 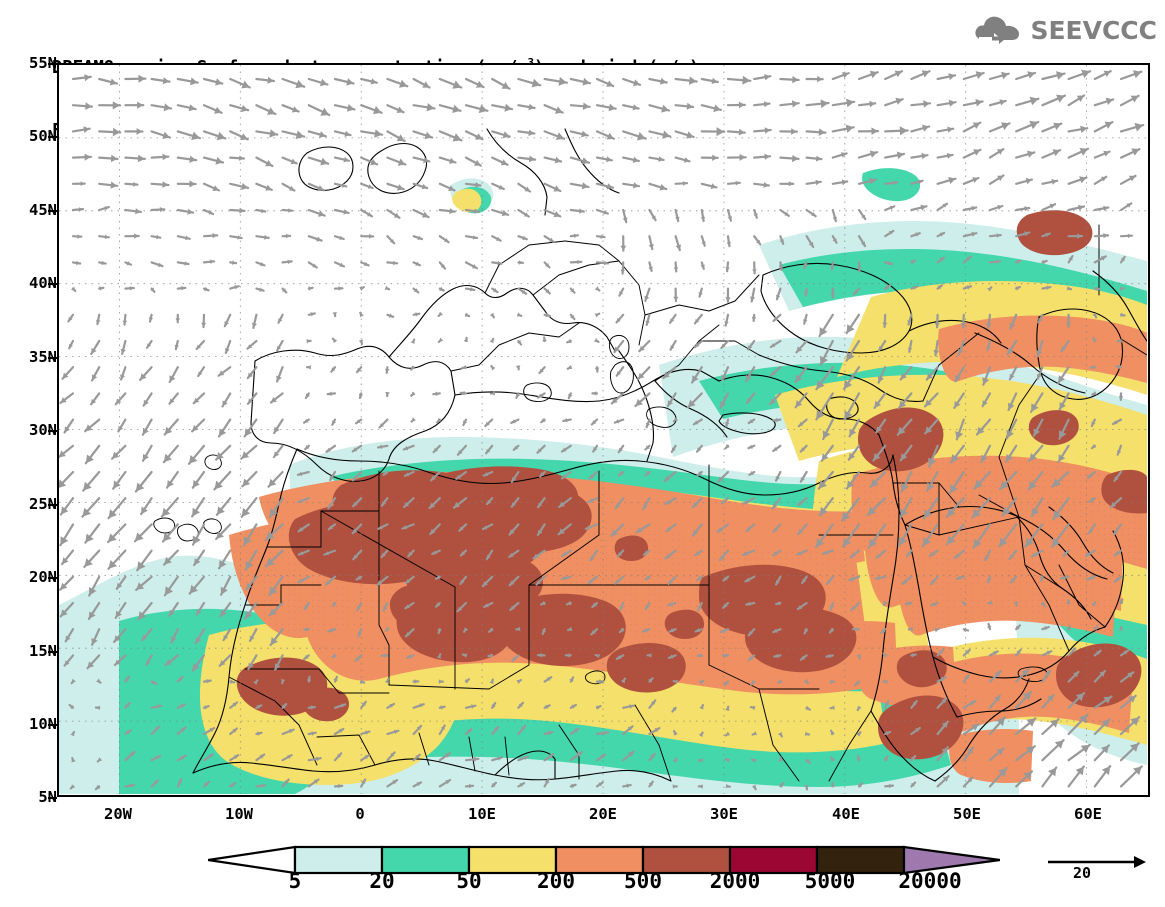 I want to click on ytick-label-20N: 20N, so click(x=43, y=577).